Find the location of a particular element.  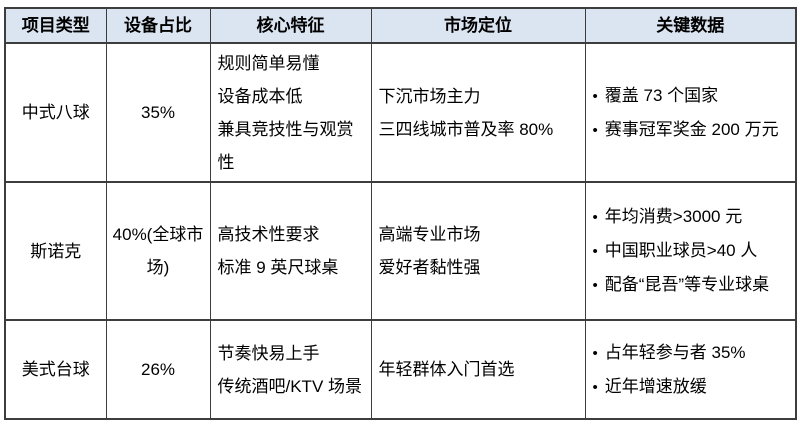

key-data-text: 覆盖 73 个国家 is located at coordinates (661, 95).